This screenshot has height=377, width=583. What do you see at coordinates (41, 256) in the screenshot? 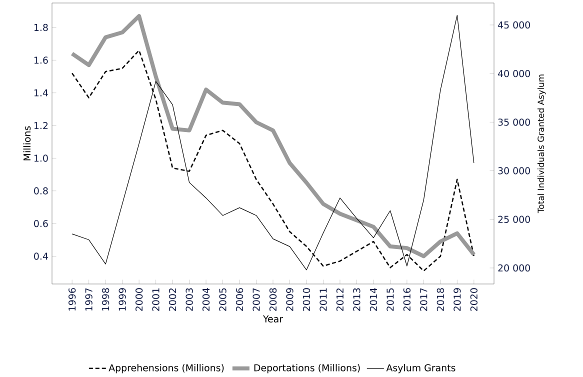
I see `y-tick-label: 0.4` at bounding box center [41, 256].